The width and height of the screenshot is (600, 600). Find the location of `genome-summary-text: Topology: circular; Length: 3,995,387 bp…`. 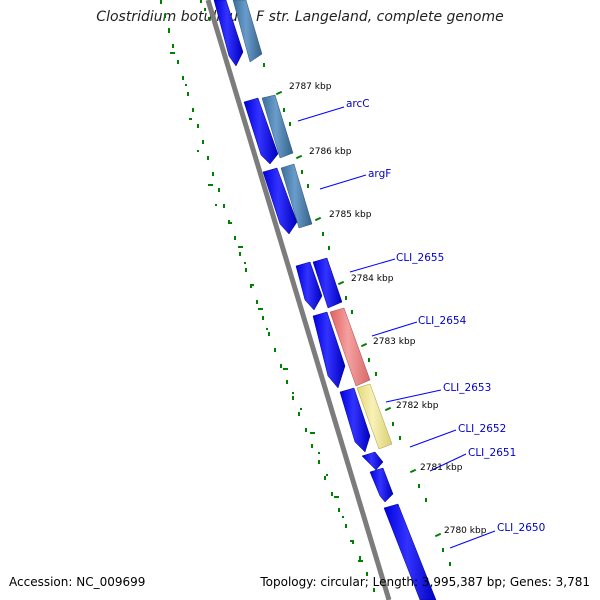

genome-summary-text: Topology: circular; Length: 3,995,387 bp… is located at coordinates (425, 582).